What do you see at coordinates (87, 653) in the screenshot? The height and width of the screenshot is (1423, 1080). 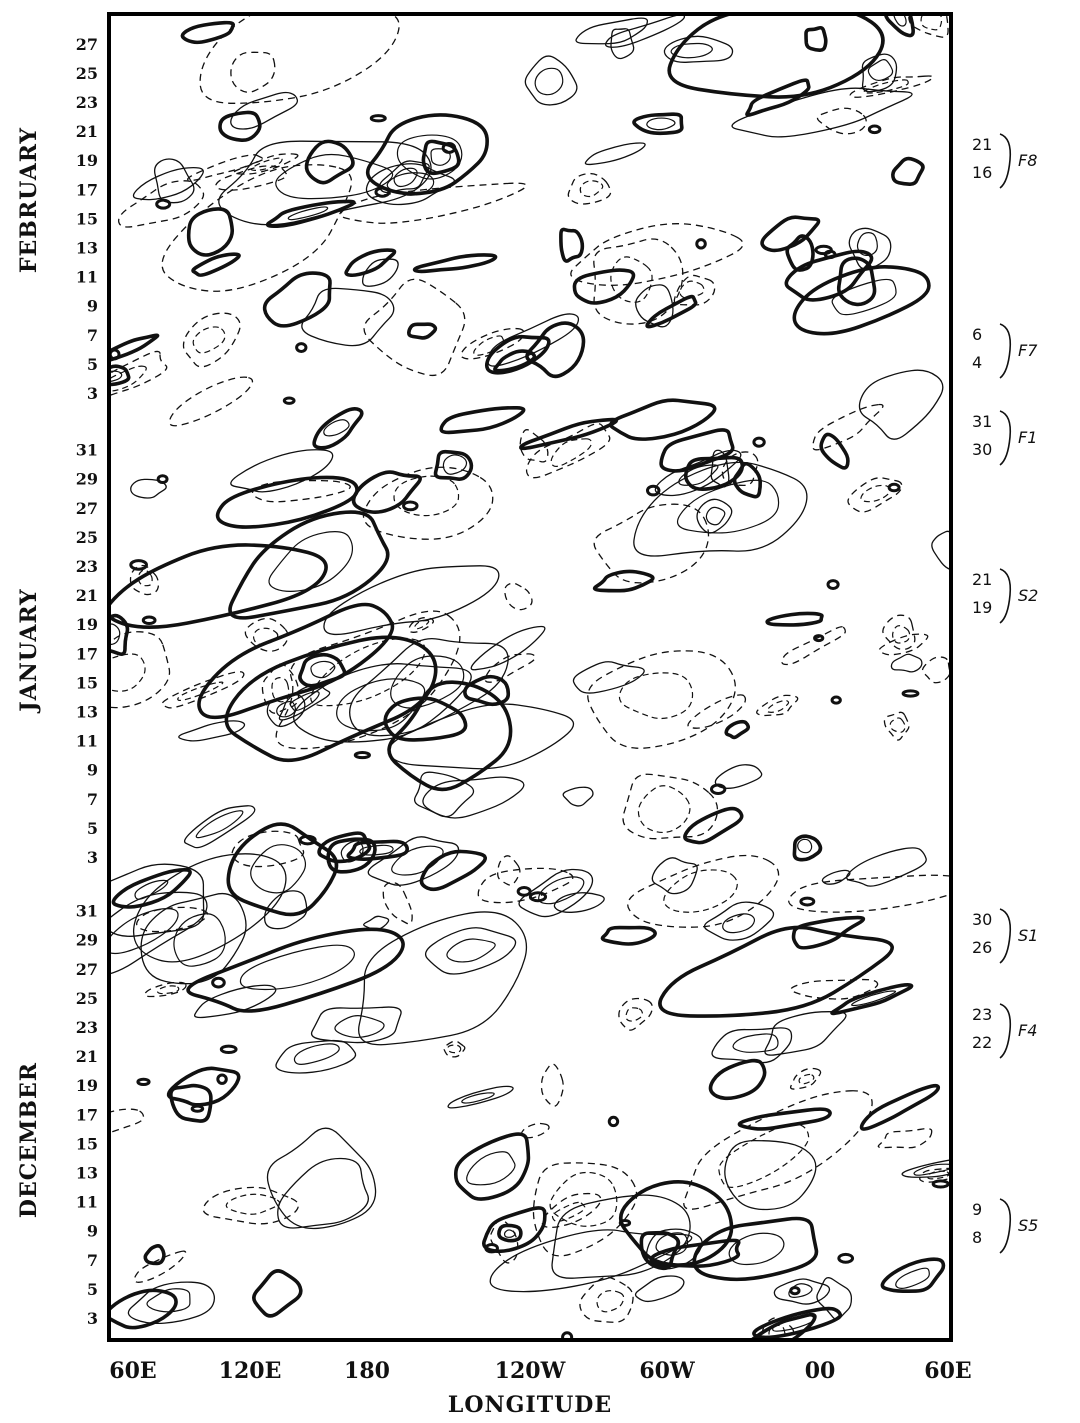 I see `y-tick-label: 17` at bounding box center [87, 653].